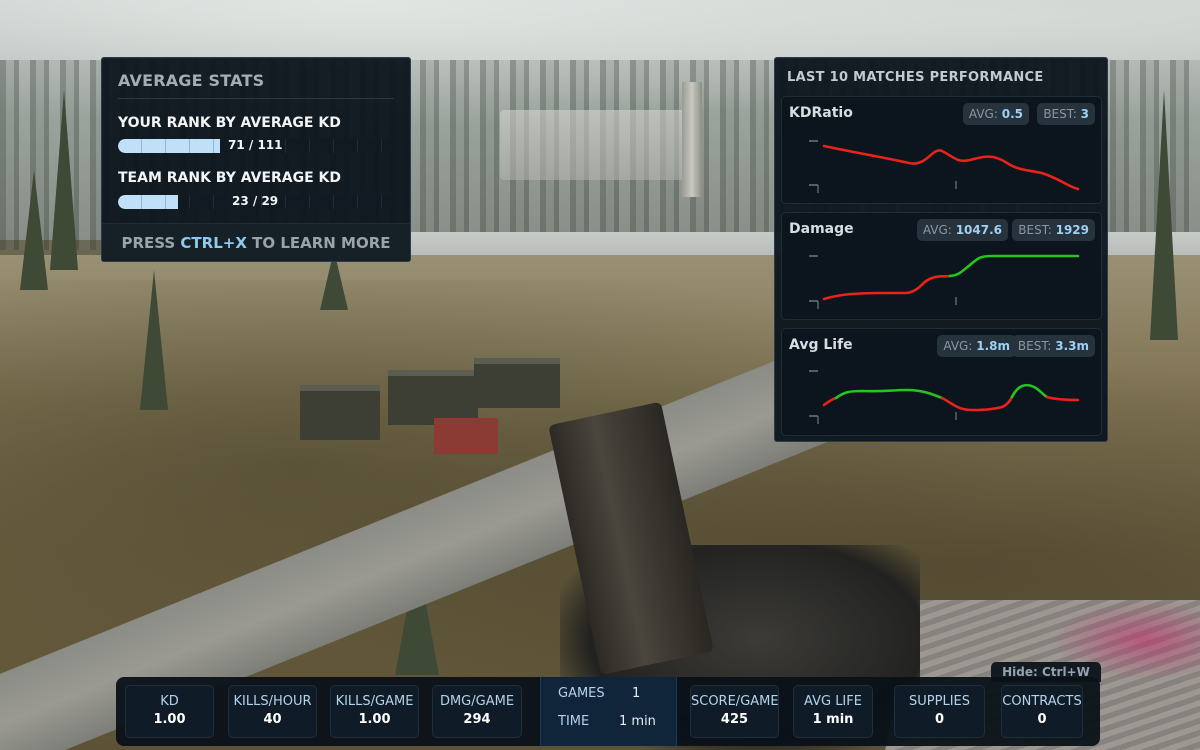 This screenshot has width=1200, height=750. What do you see at coordinates (574, 721) in the screenshot?
I see `time-label: TIME` at bounding box center [574, 721].